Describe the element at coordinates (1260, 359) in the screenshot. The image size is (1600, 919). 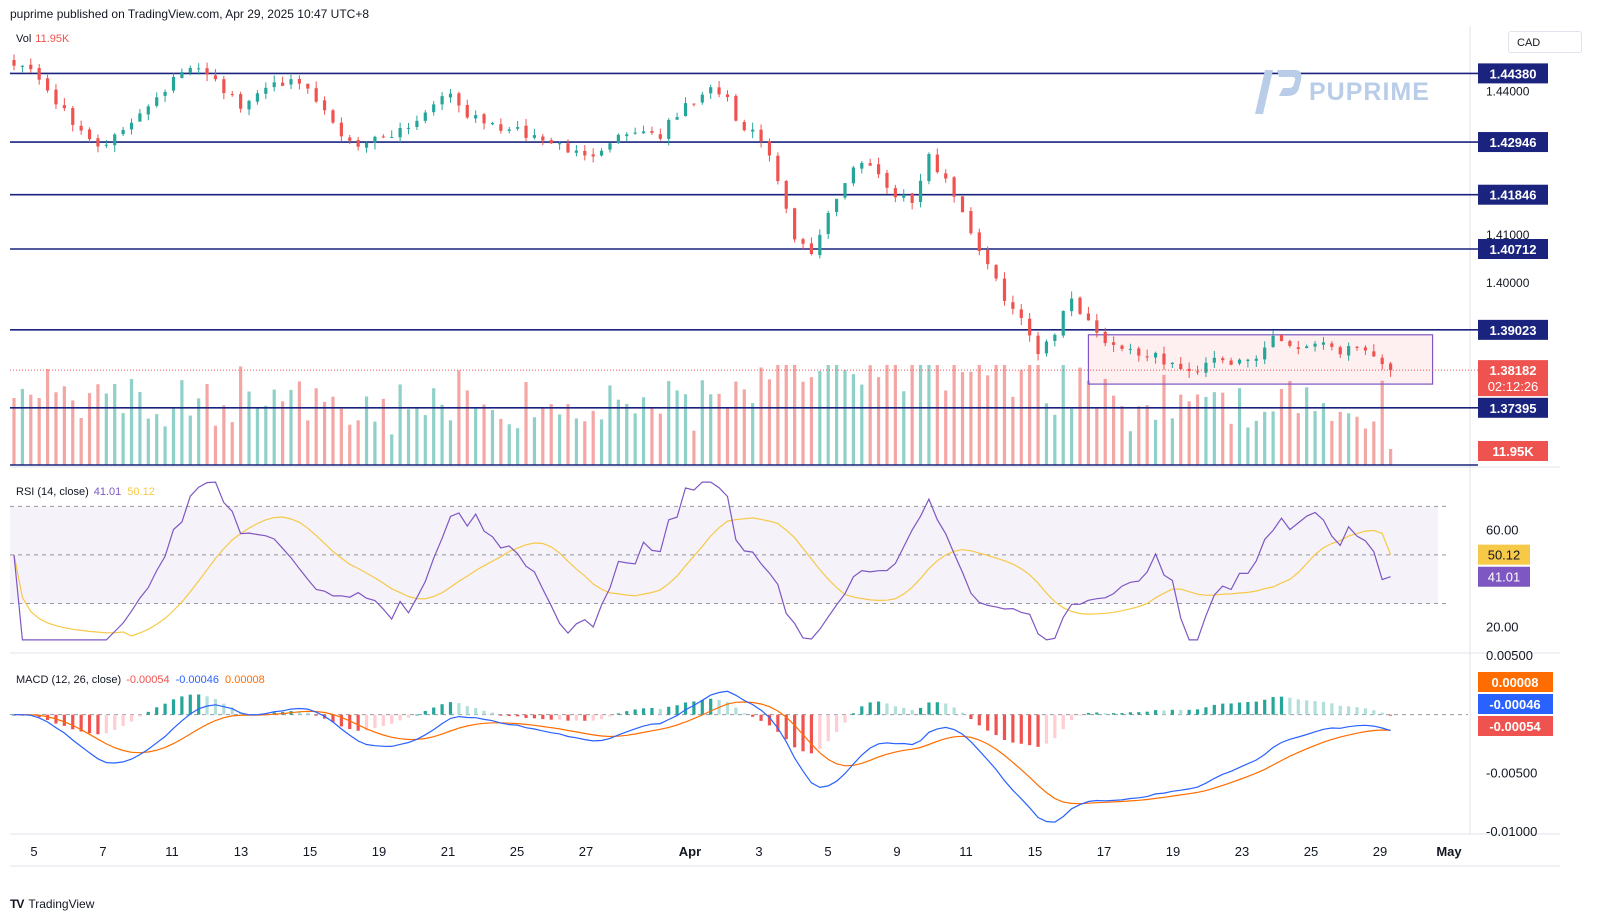
I see `consolidation-range-box` at that location.